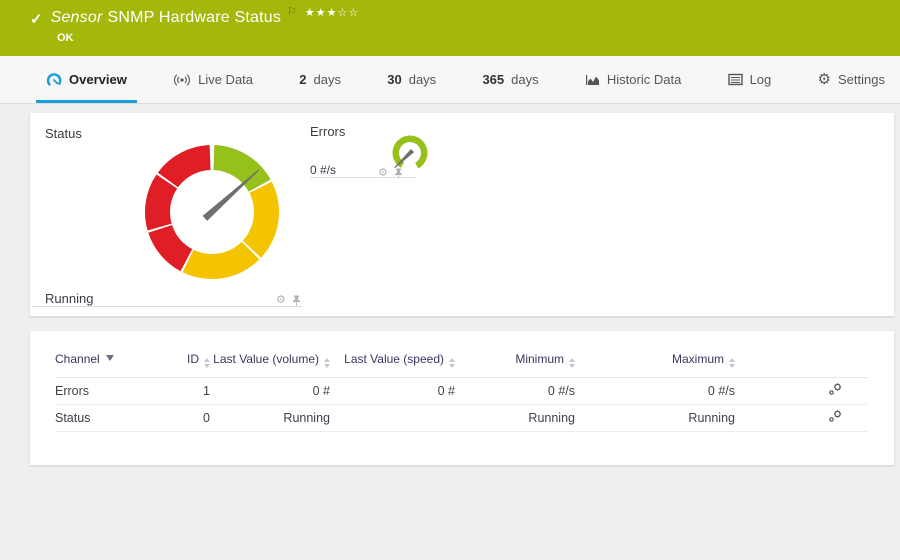 Image resolution: width=900 pixels, height=560 pixels. What do you see at coordinates (63, 133) in the screenshot?
I see `channel-label-status: Status` at bounding box center [63, 133].